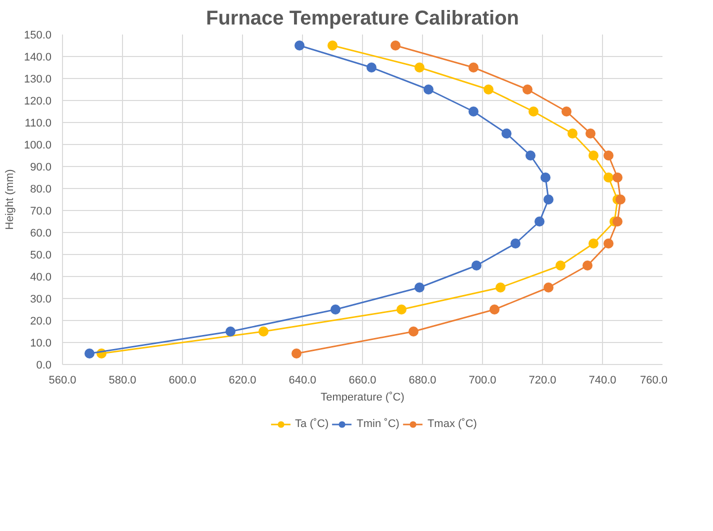 The image size is (713, 531). Describe the element at coordinates (10, 199) in the screenshot. I see `y-axis-title: Height (mm)` at that location.